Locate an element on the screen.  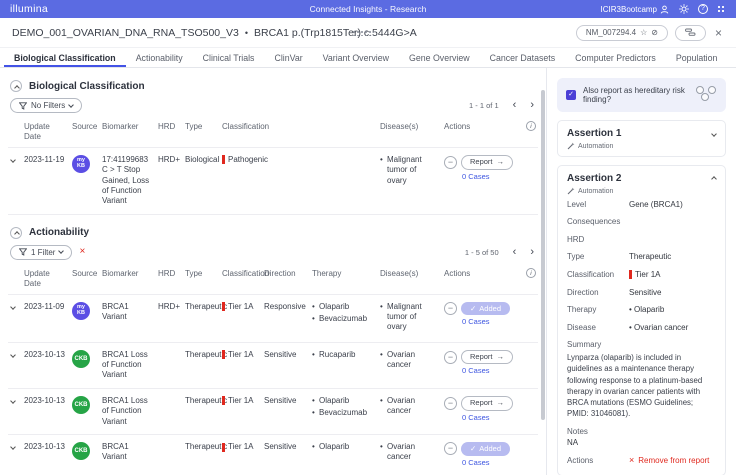
automation-label: Automation is located at coordinates (596, 146).